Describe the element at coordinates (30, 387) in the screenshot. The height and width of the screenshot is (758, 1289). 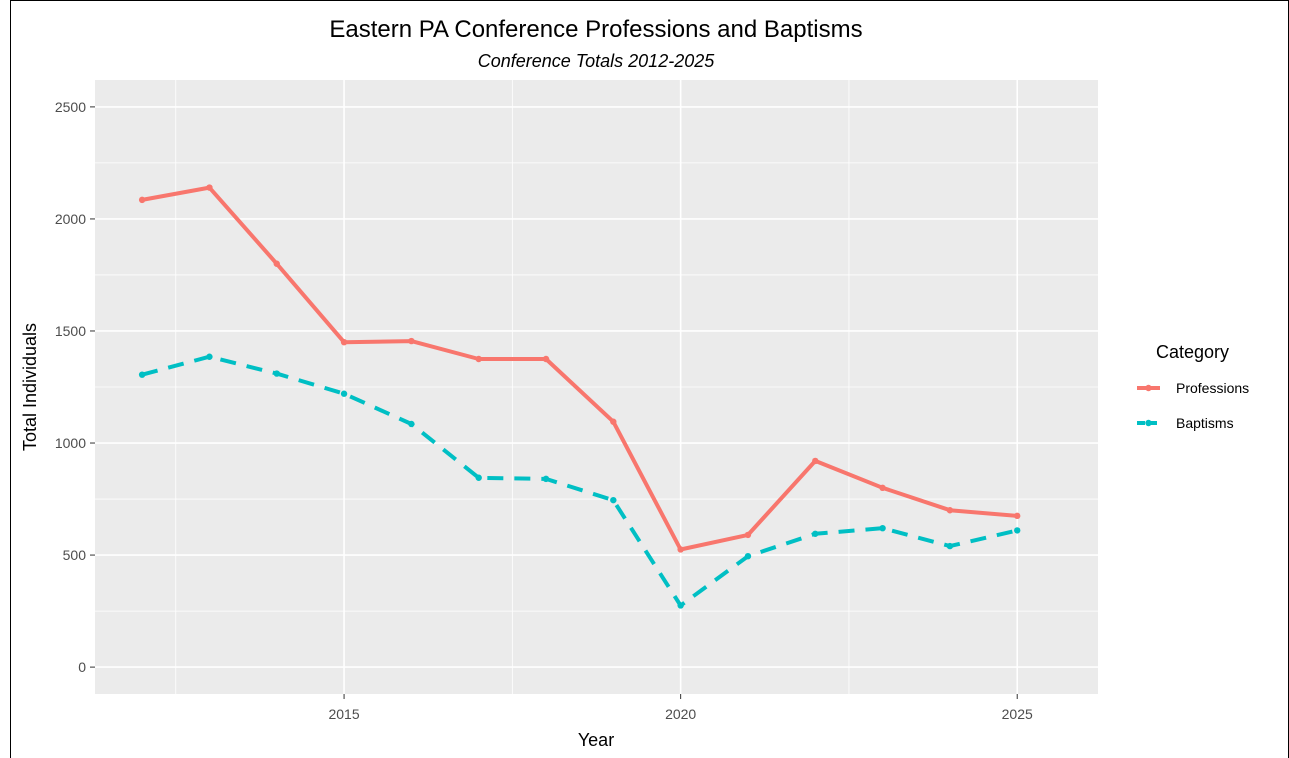
I see `y-axis-title: Total Individuals` at that location.